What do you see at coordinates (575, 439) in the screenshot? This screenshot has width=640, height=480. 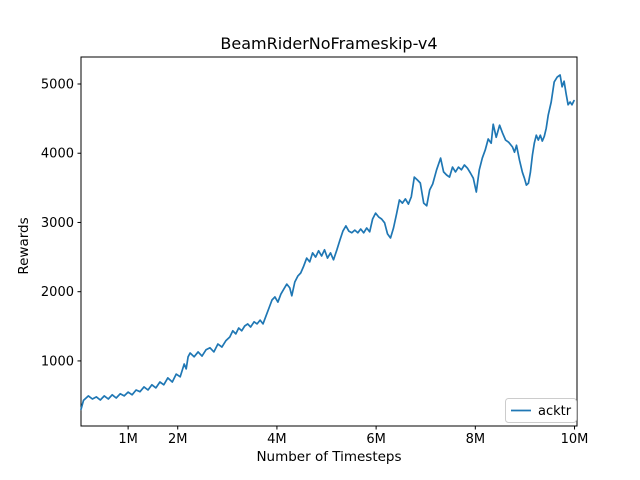 I see `x-tick-label: 10M` at bounding box center [575, 439].